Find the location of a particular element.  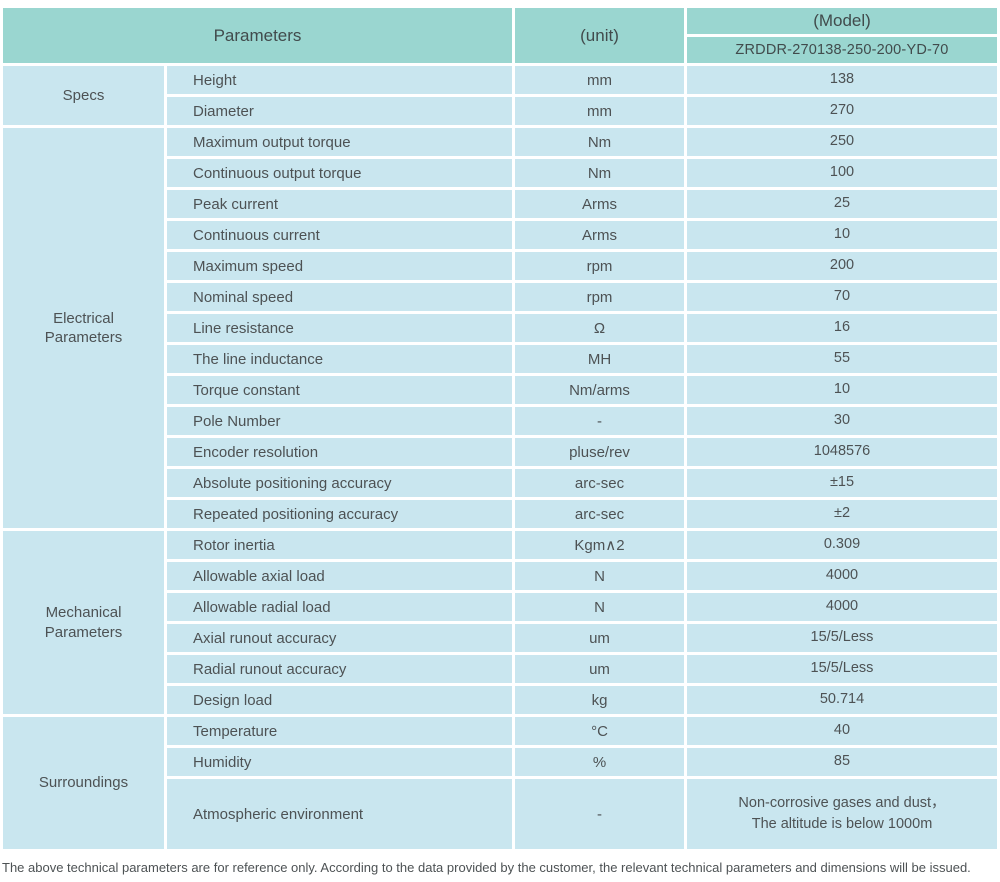

table-row: Continuous output torque Nm 100 is located at coordinates (500, 173).